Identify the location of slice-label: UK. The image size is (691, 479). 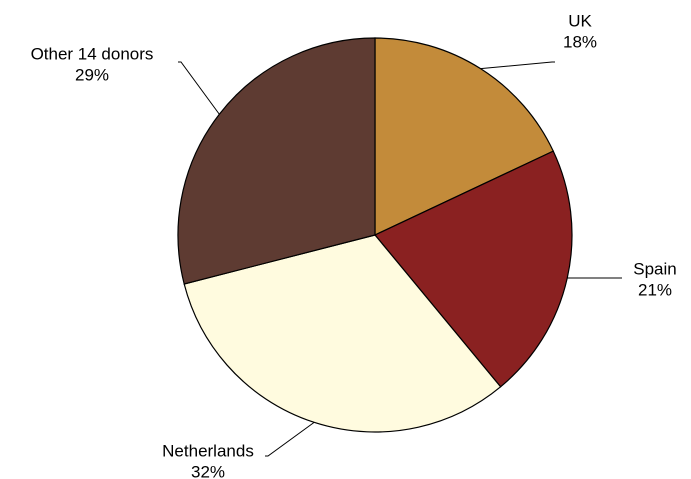
(580, 20).